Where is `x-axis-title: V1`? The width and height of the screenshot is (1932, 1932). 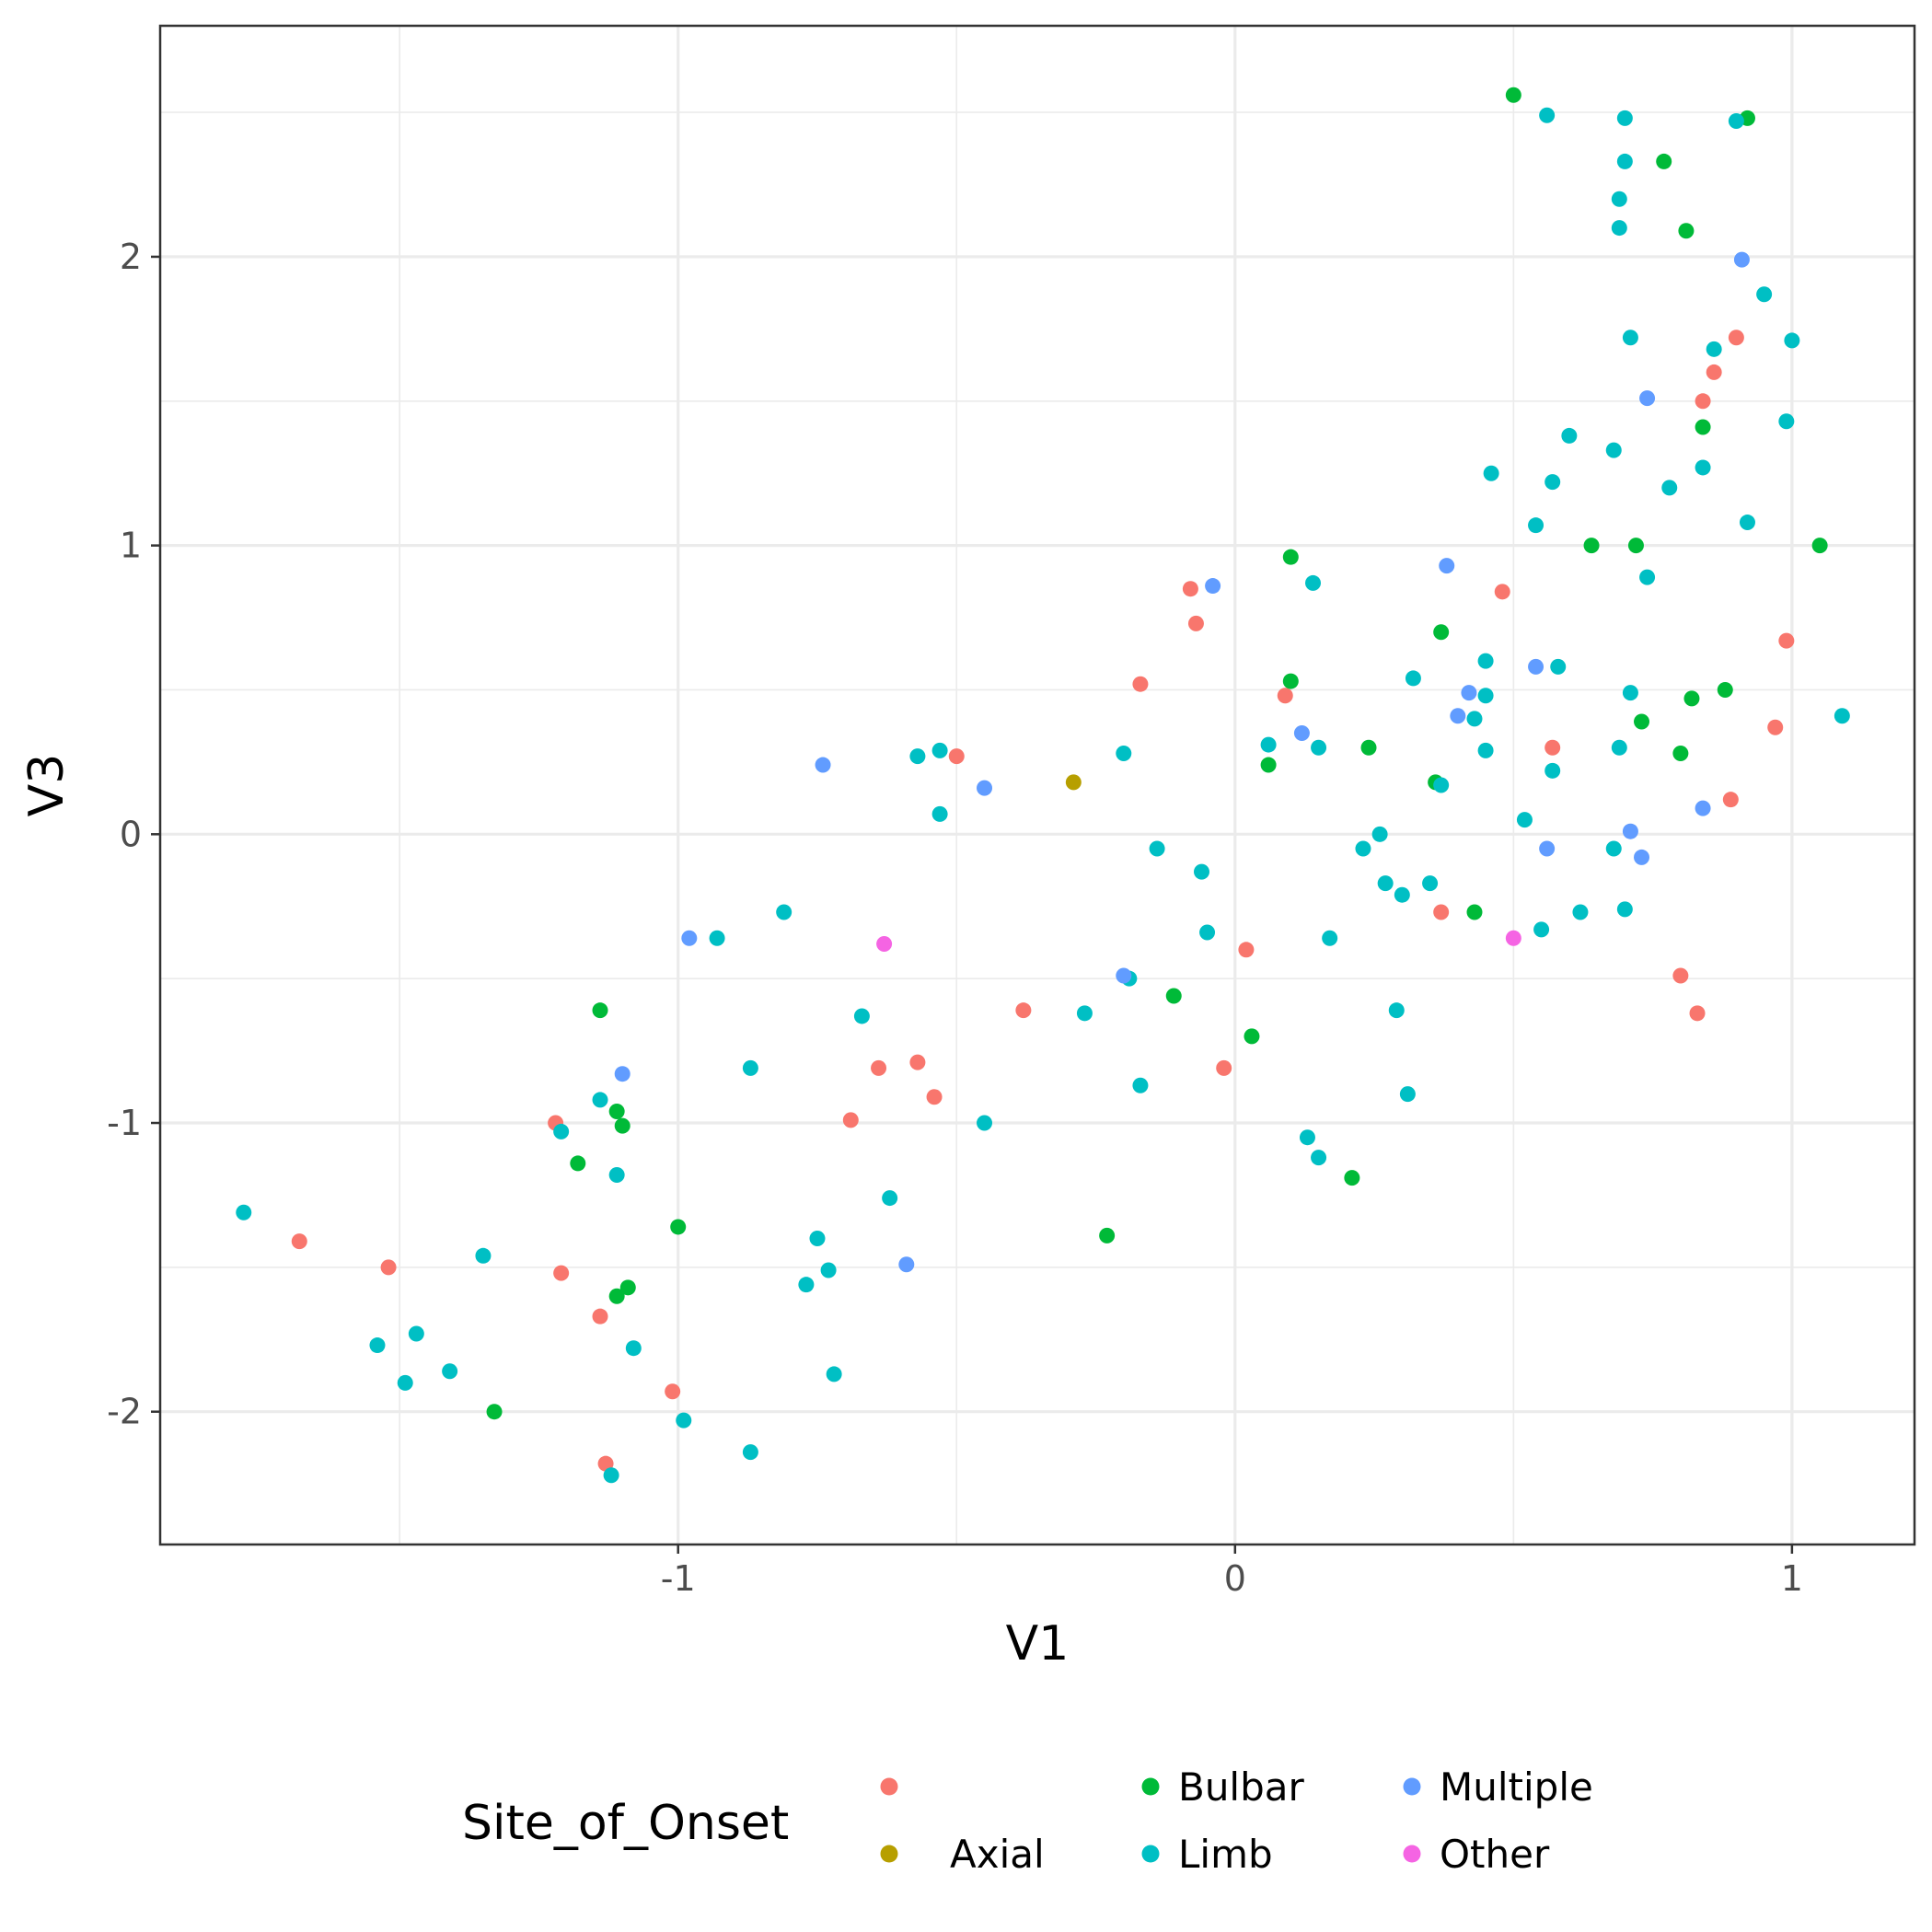
x-axis-title: V1 is located at coordinates (1038, 1644).